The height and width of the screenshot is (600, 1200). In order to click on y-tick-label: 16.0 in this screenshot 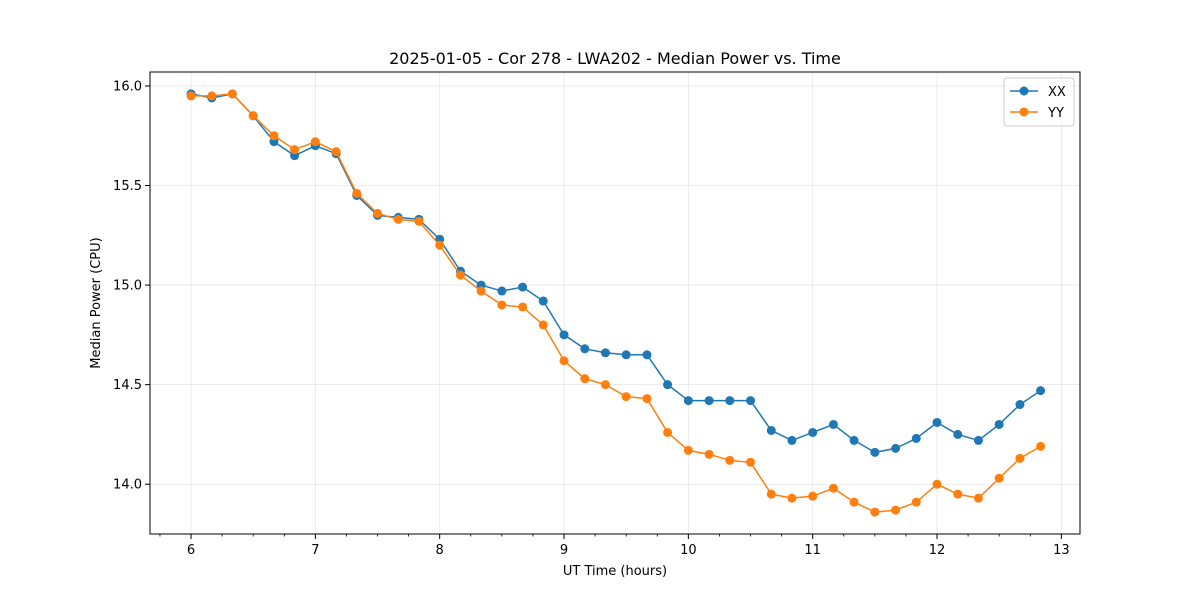, I will do `click(127, 86)`.